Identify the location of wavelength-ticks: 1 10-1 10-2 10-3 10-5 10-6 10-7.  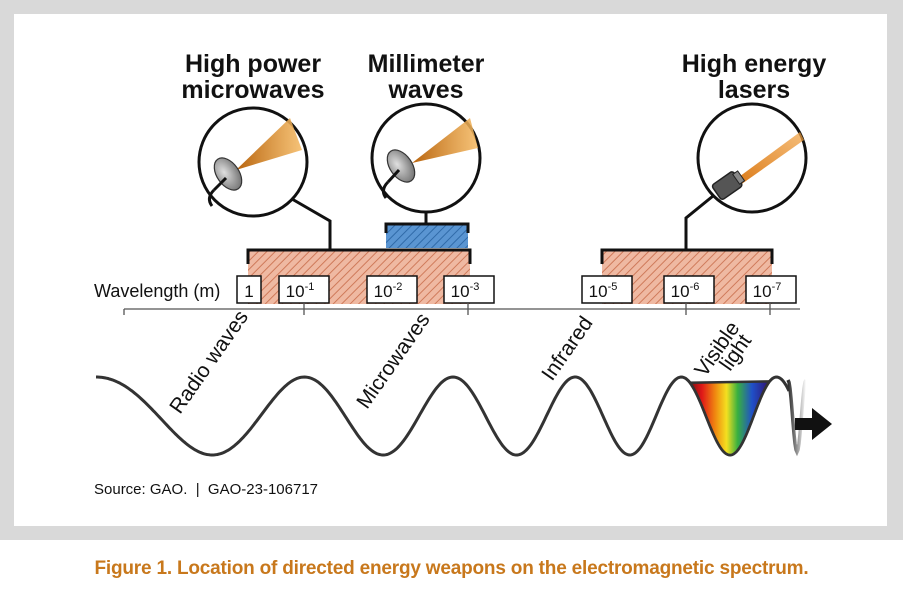
(516, 289).